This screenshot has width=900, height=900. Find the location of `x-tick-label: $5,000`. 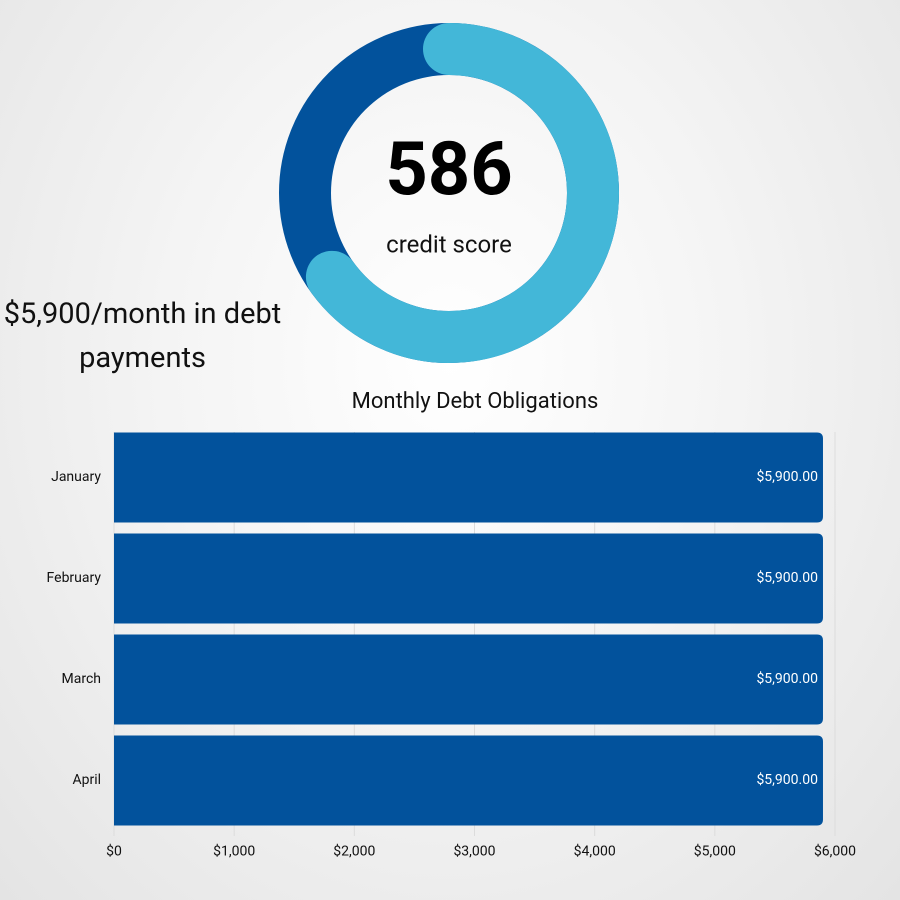

x-tick-label: $5,000 is located at coordinates (715, 851).